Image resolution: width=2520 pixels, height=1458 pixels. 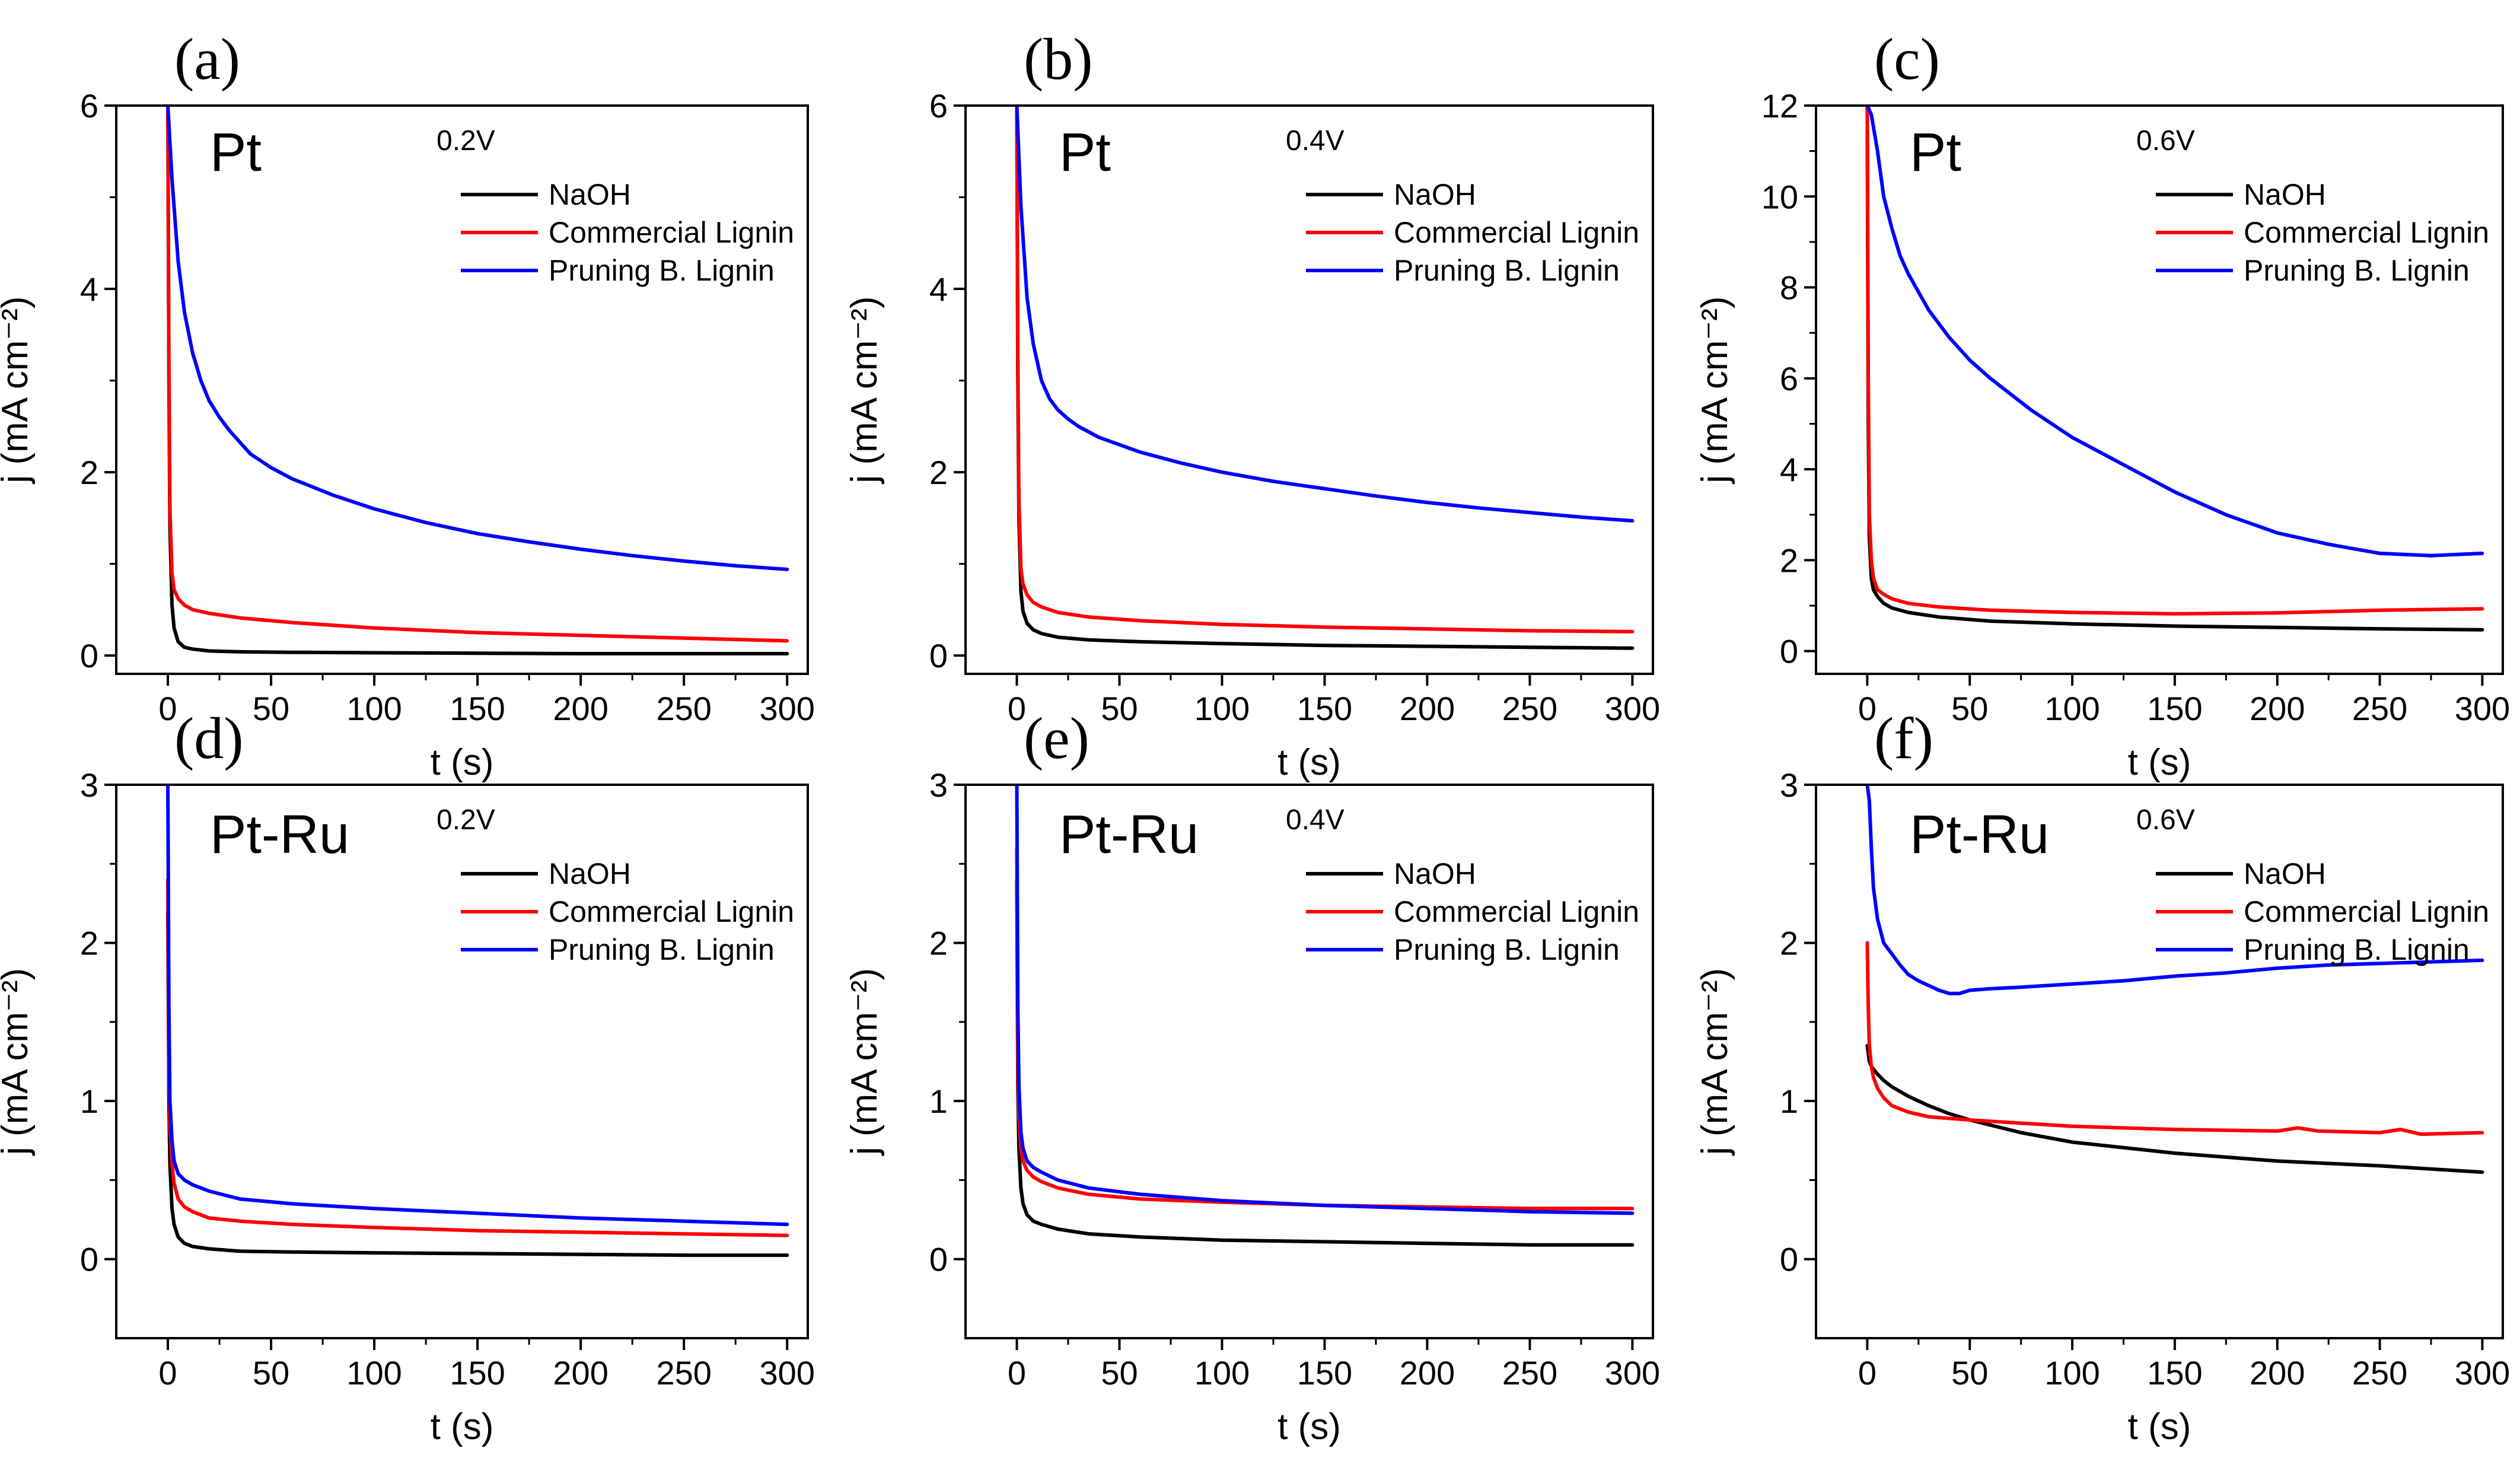 I want to click on panel-label: (b), so click(x=1058, y=59).